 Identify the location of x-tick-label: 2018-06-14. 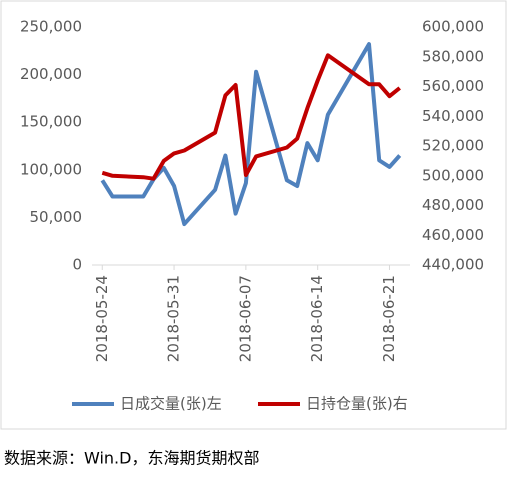
(317, 318).